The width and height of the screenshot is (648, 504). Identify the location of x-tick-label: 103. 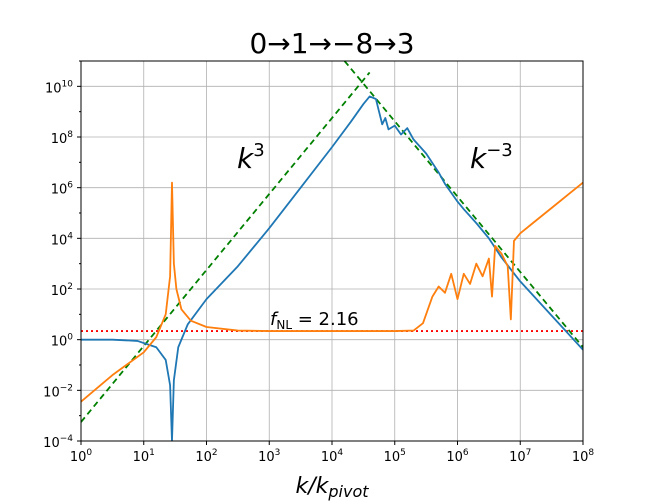
(269, 456).